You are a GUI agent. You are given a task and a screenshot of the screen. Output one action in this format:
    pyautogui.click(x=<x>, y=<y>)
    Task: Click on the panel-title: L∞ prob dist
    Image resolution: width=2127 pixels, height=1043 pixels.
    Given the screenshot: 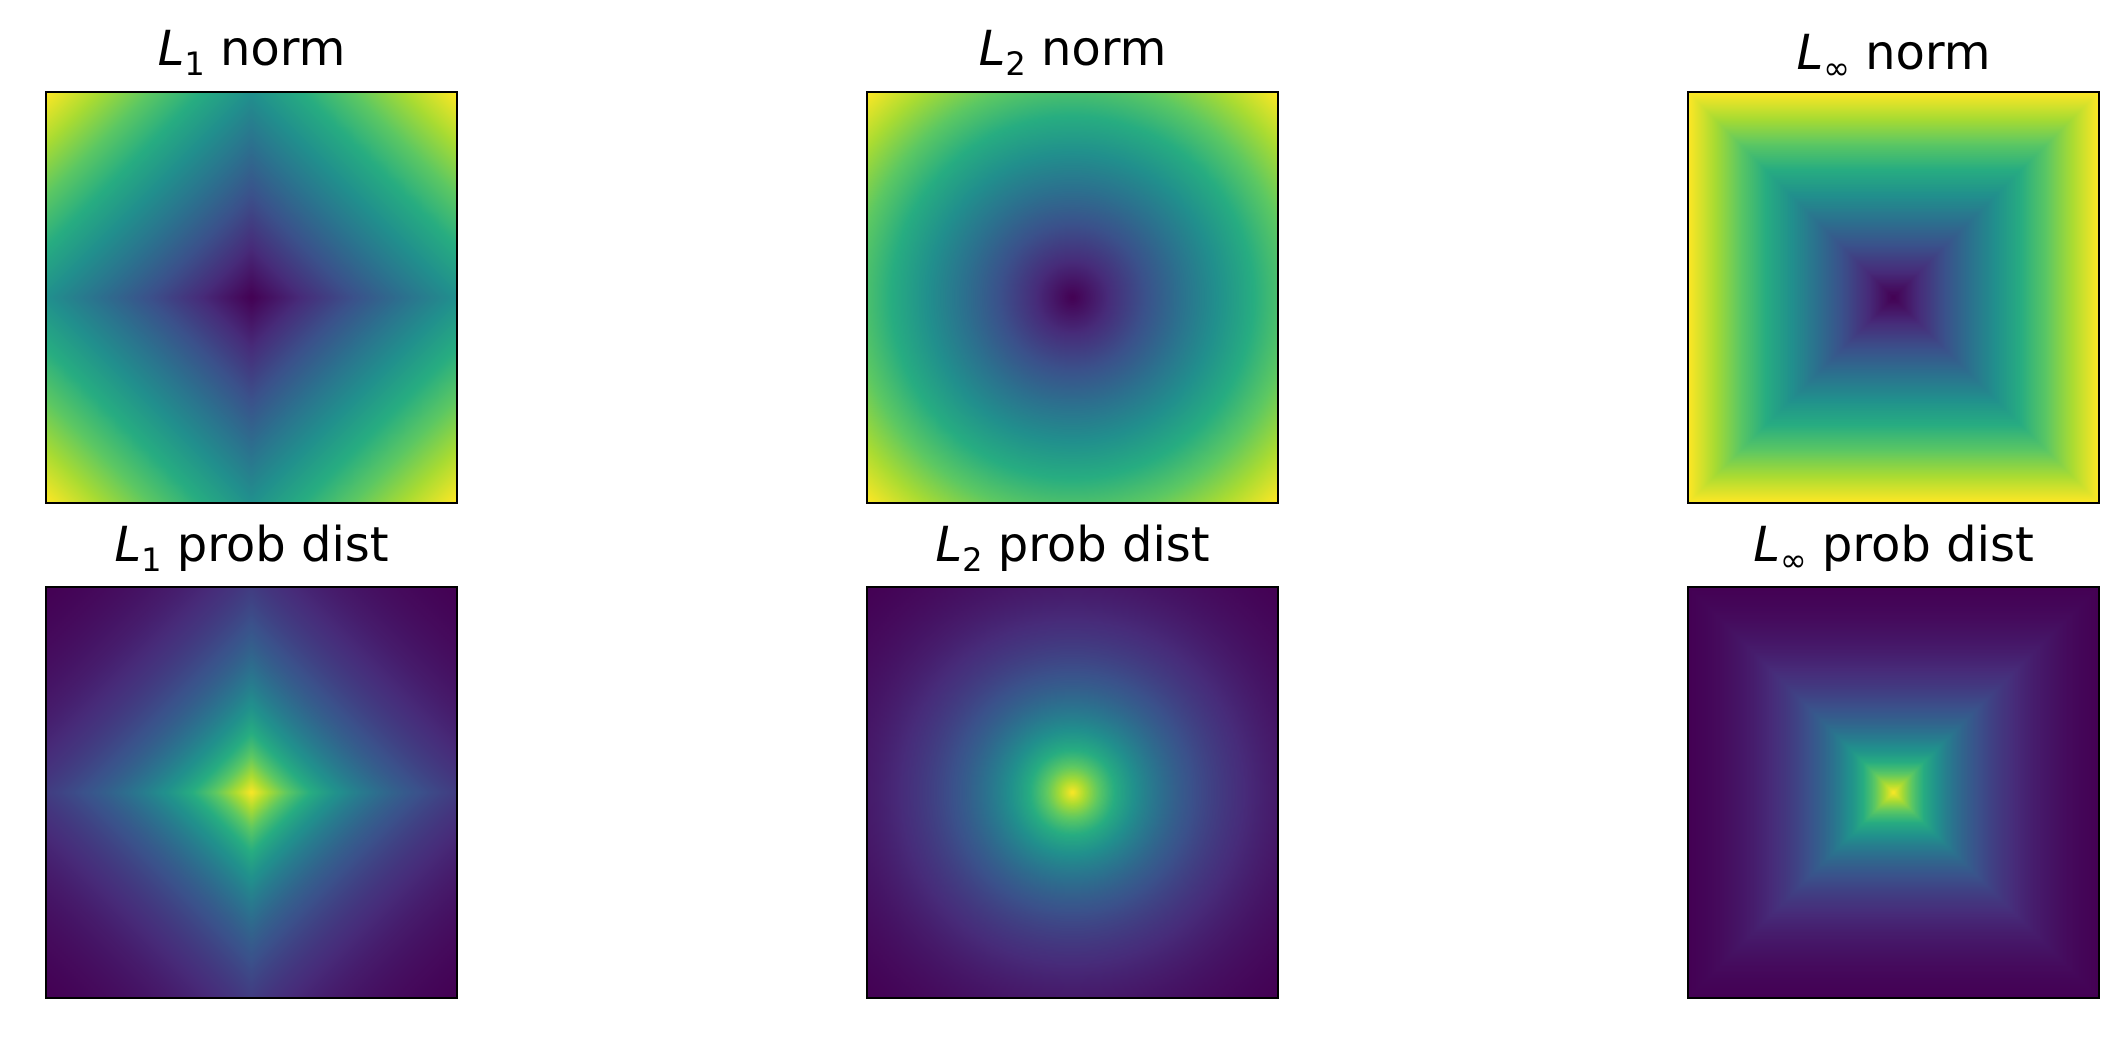 What is the action you would take?
    pyautogui.click(x=1877, y=547)
    